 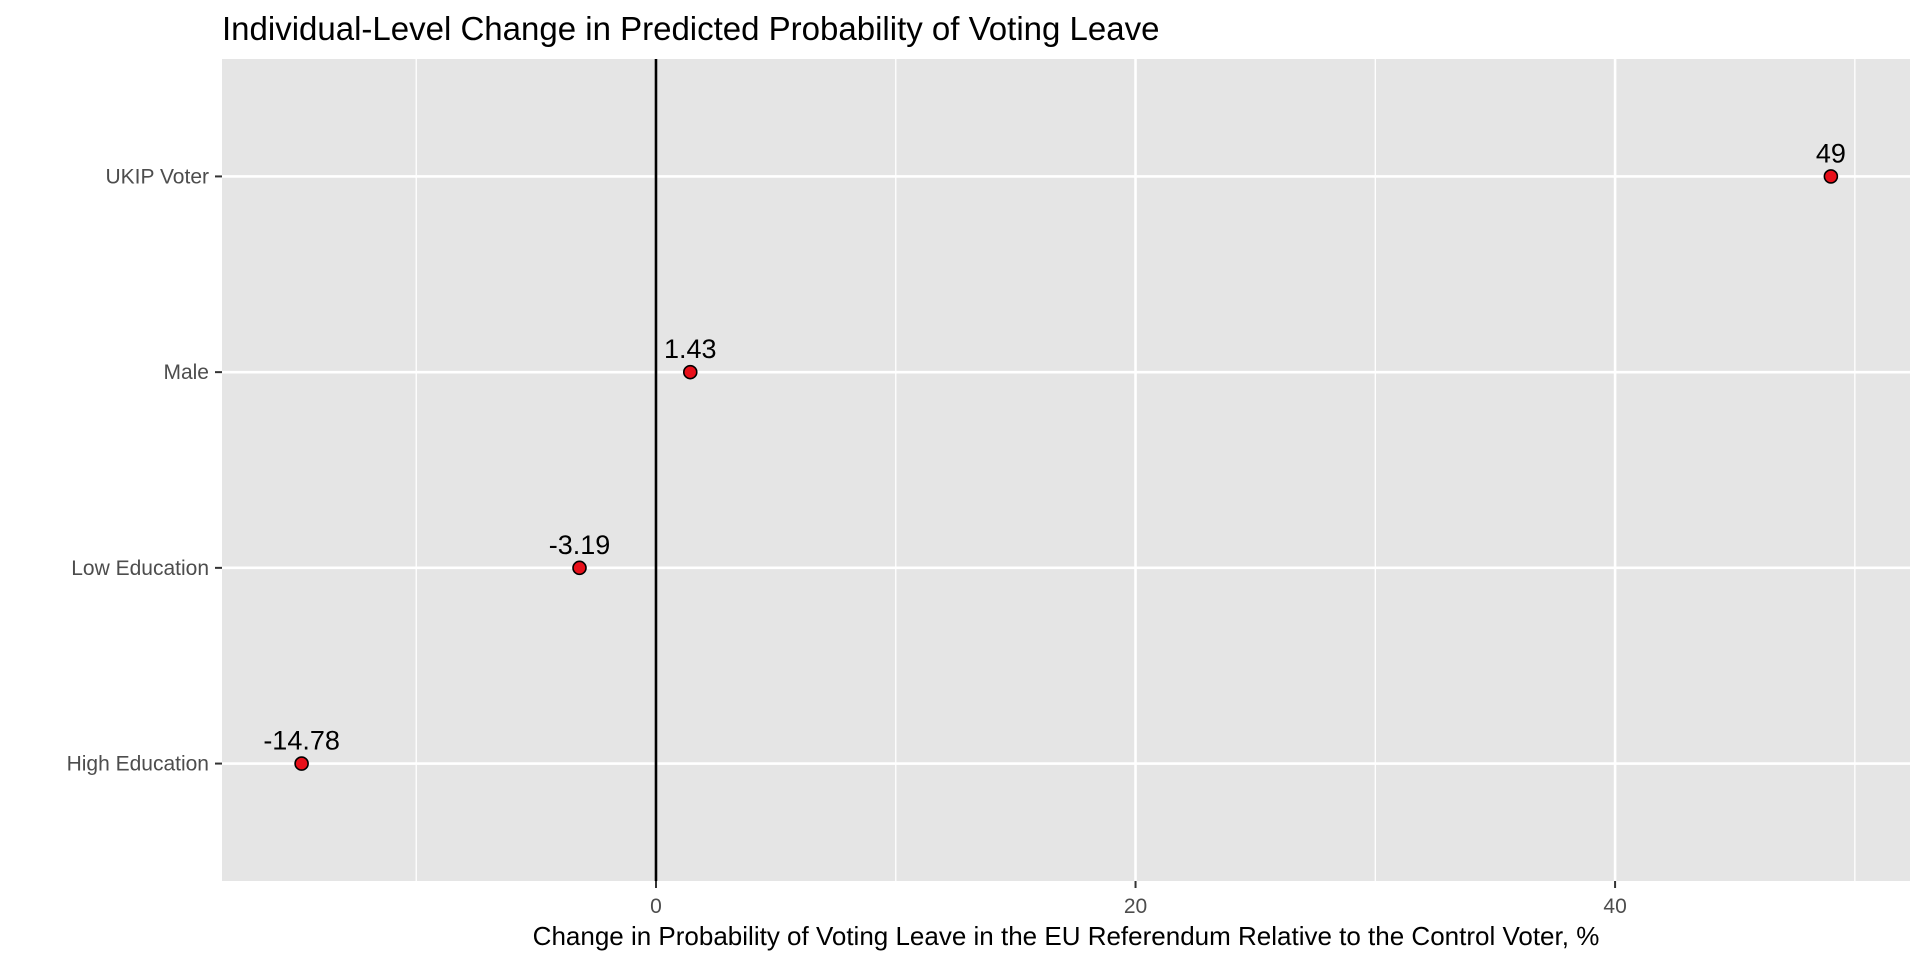 What do you see at coordinates (656, 906) in the screenshot?
I see `x-tick-label: 0` at bounding box center [656, 906].